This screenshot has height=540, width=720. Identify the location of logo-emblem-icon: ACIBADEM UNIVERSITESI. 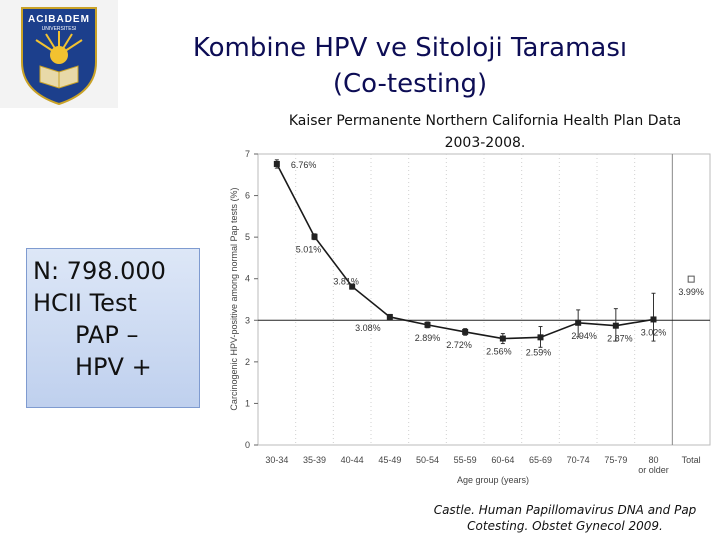
(59, 54).